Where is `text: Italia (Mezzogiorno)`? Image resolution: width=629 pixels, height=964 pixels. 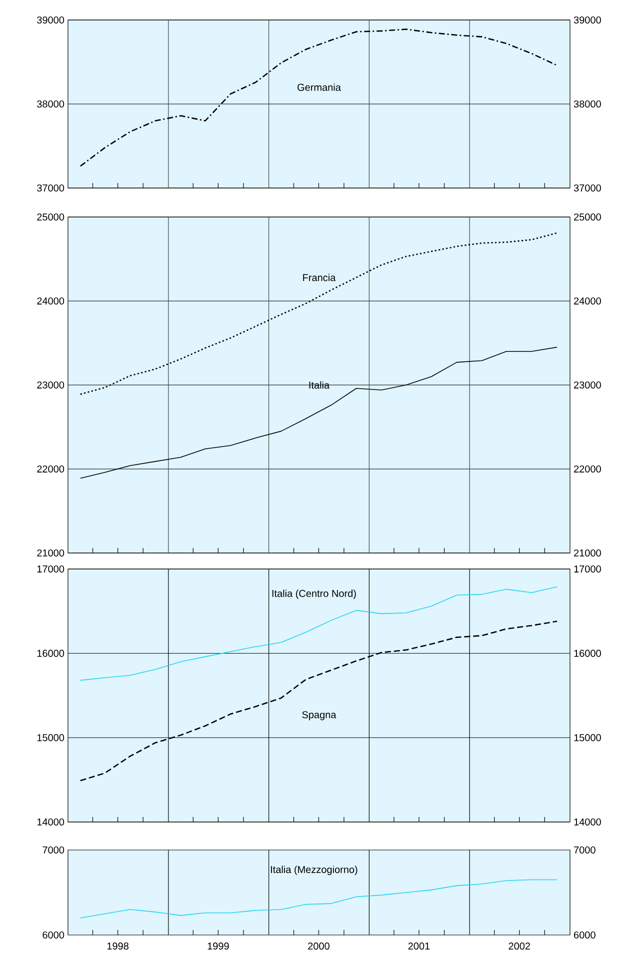
text: Italia (Mezzogiorno) is located at coordinates (314, 871).